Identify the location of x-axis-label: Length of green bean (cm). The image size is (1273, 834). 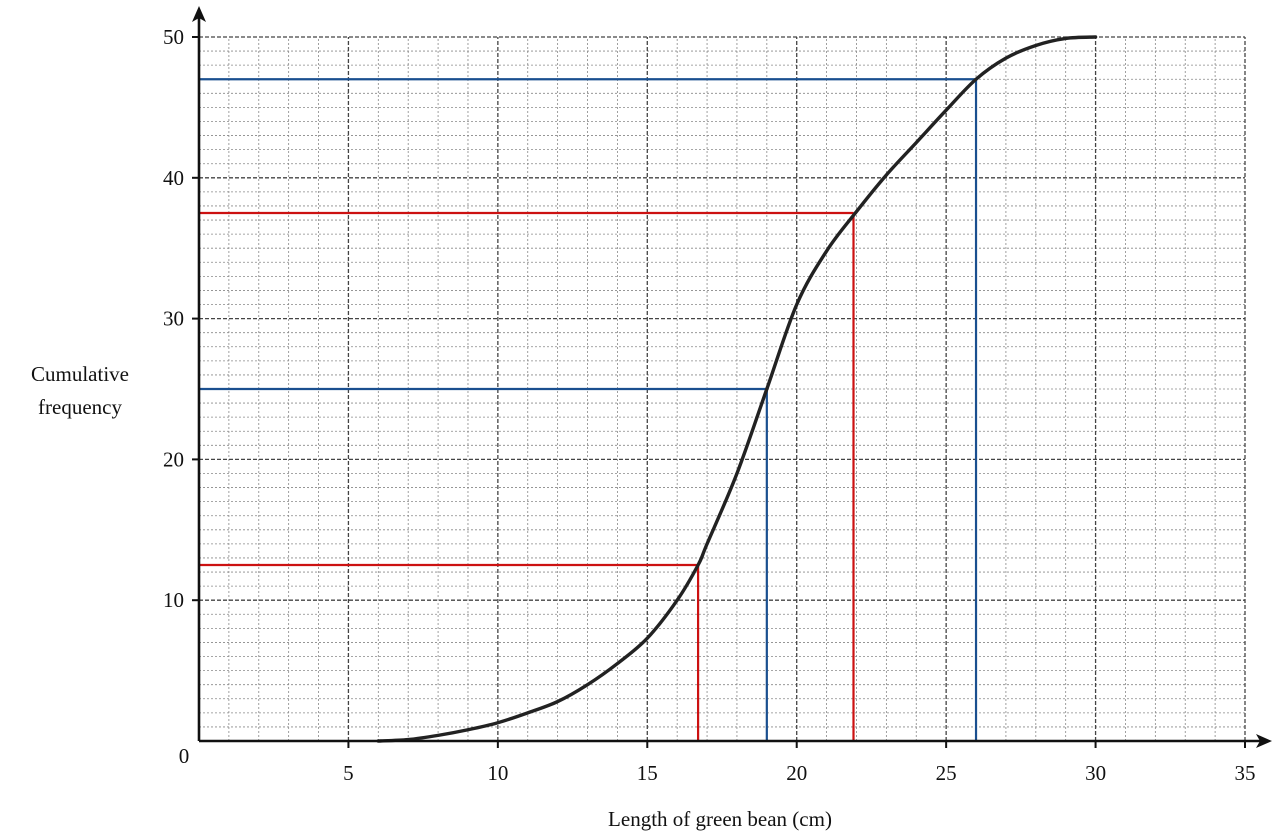
(720, 819).